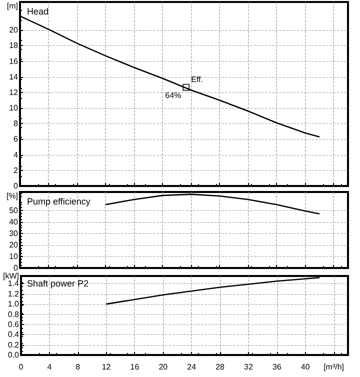 The image size is (360, 377). I want to click on chart-title: Shaft power P2, so click(58, 283).